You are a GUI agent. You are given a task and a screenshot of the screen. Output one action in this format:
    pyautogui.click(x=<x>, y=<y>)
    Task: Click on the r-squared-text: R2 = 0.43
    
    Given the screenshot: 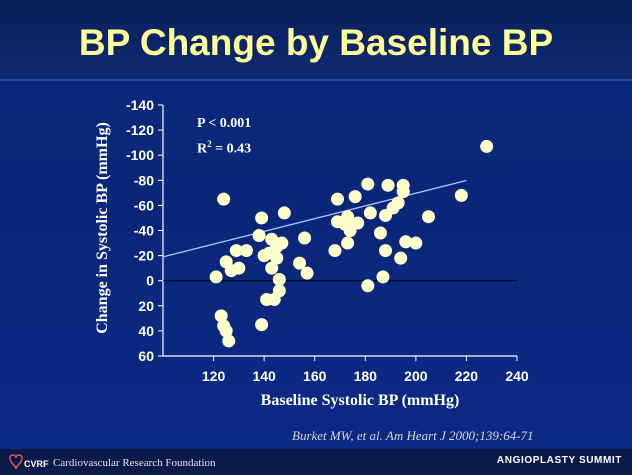 What is the action you would take?
    pyautogui.click(x=224, y=147)
    